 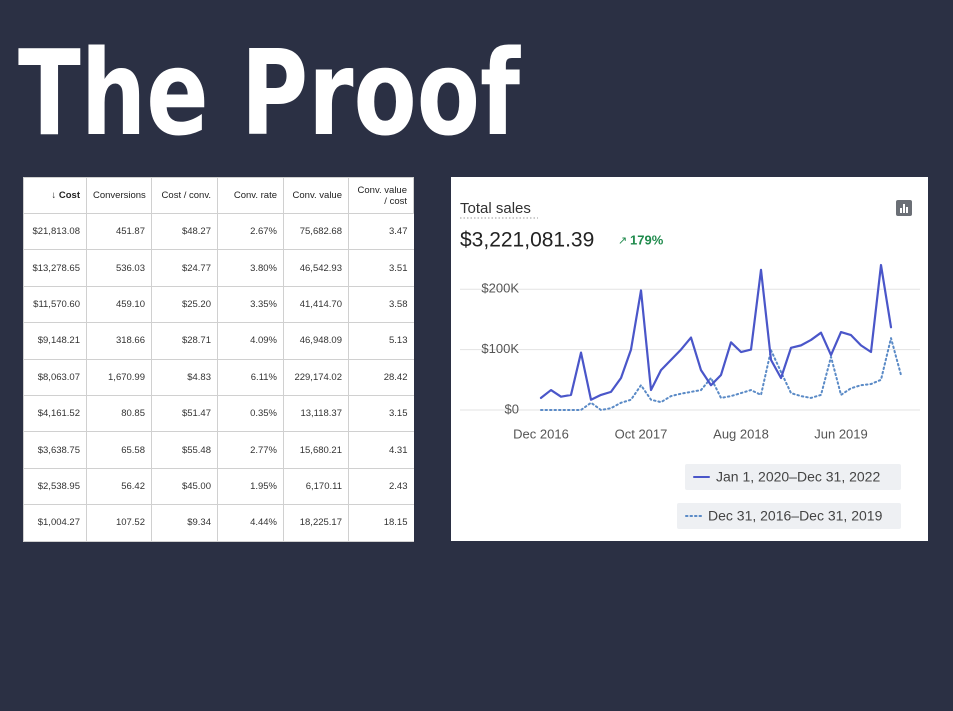 I want to click on table-cell: 2.43, so click(x=381, y=486).